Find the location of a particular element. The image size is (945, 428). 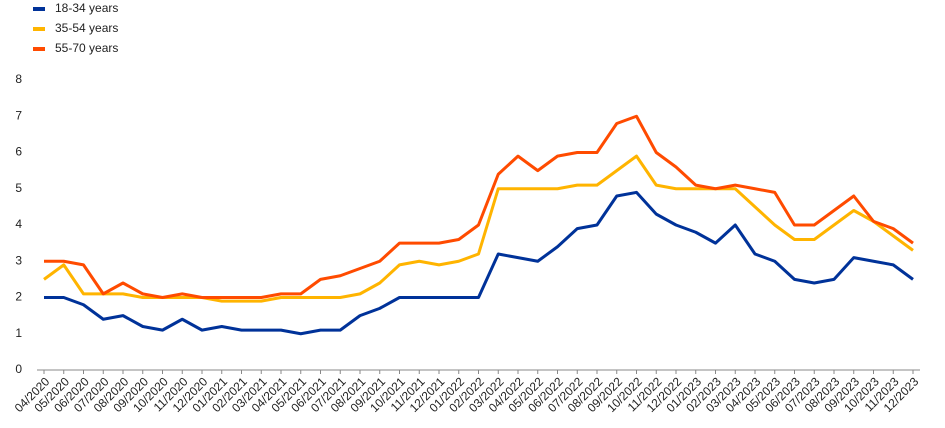

y-tick-label: 7 is located at coordinates (18, 115).